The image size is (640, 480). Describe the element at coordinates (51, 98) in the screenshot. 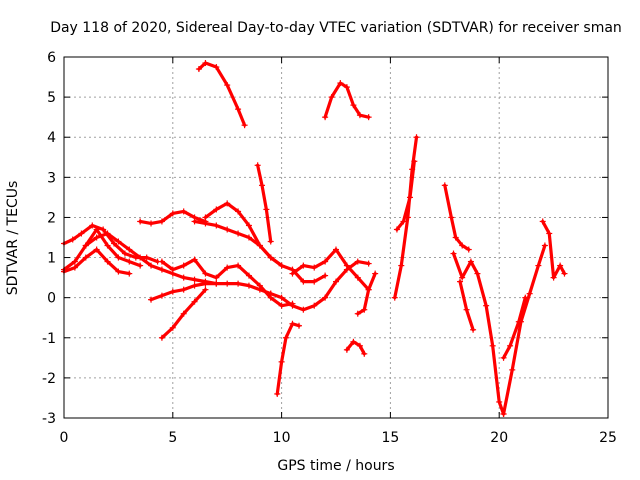

I see `y-tick-label: 5` at that location.